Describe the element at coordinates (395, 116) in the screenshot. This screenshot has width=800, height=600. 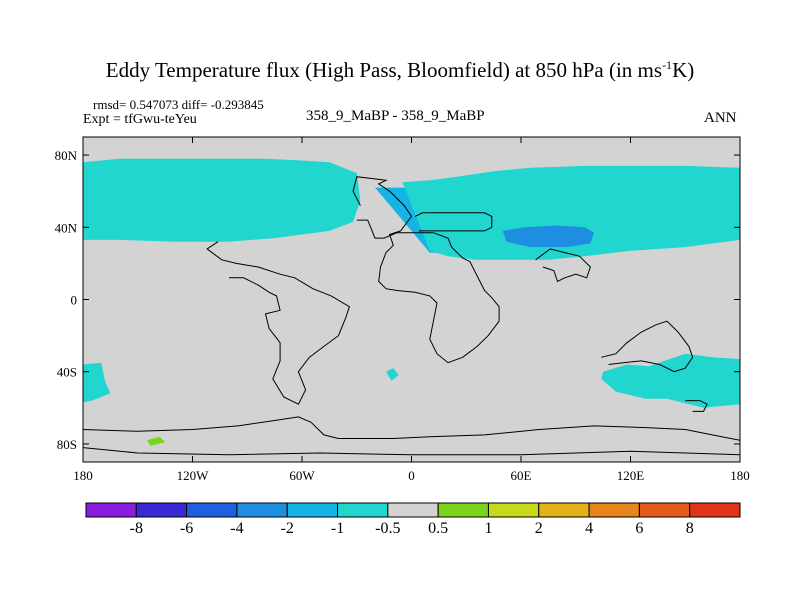
I see `case-label: 358_9_MaBP - 358_9_MaBP` at that location.